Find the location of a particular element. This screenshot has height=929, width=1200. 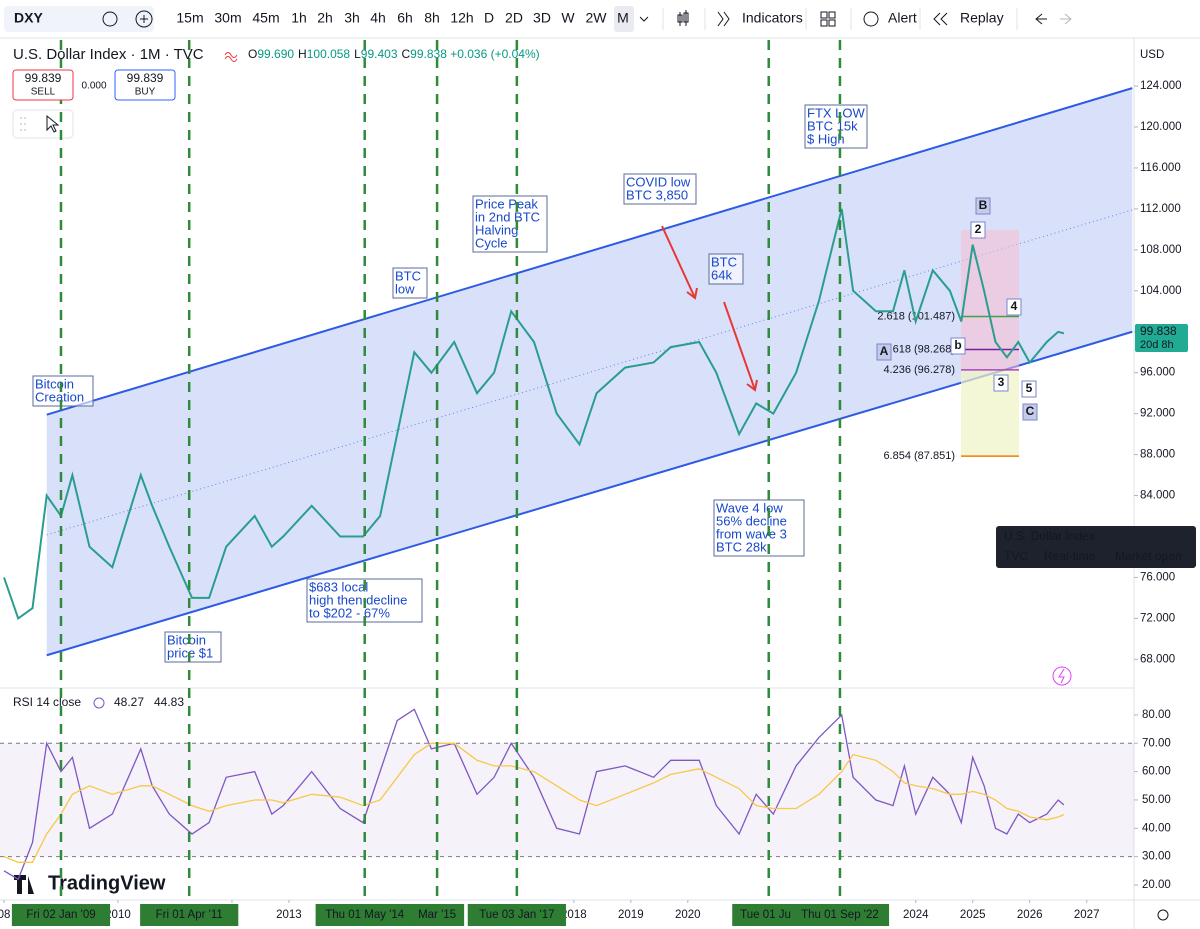

ohlc-key: H is located at coordinates (302, 54).